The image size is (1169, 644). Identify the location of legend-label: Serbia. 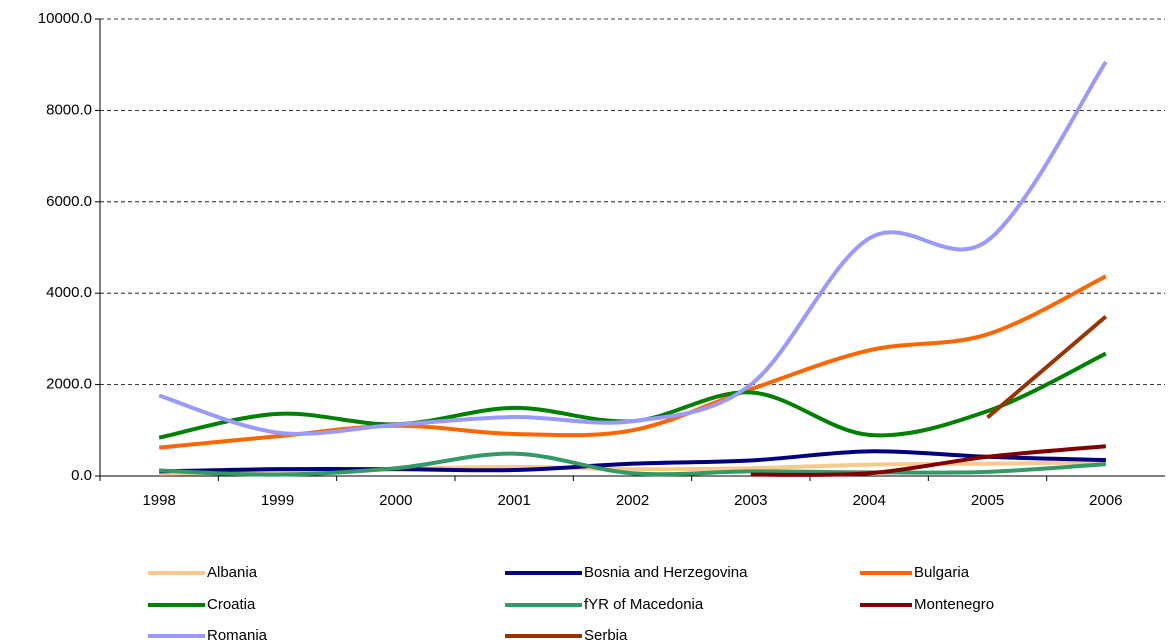
(606, 635).